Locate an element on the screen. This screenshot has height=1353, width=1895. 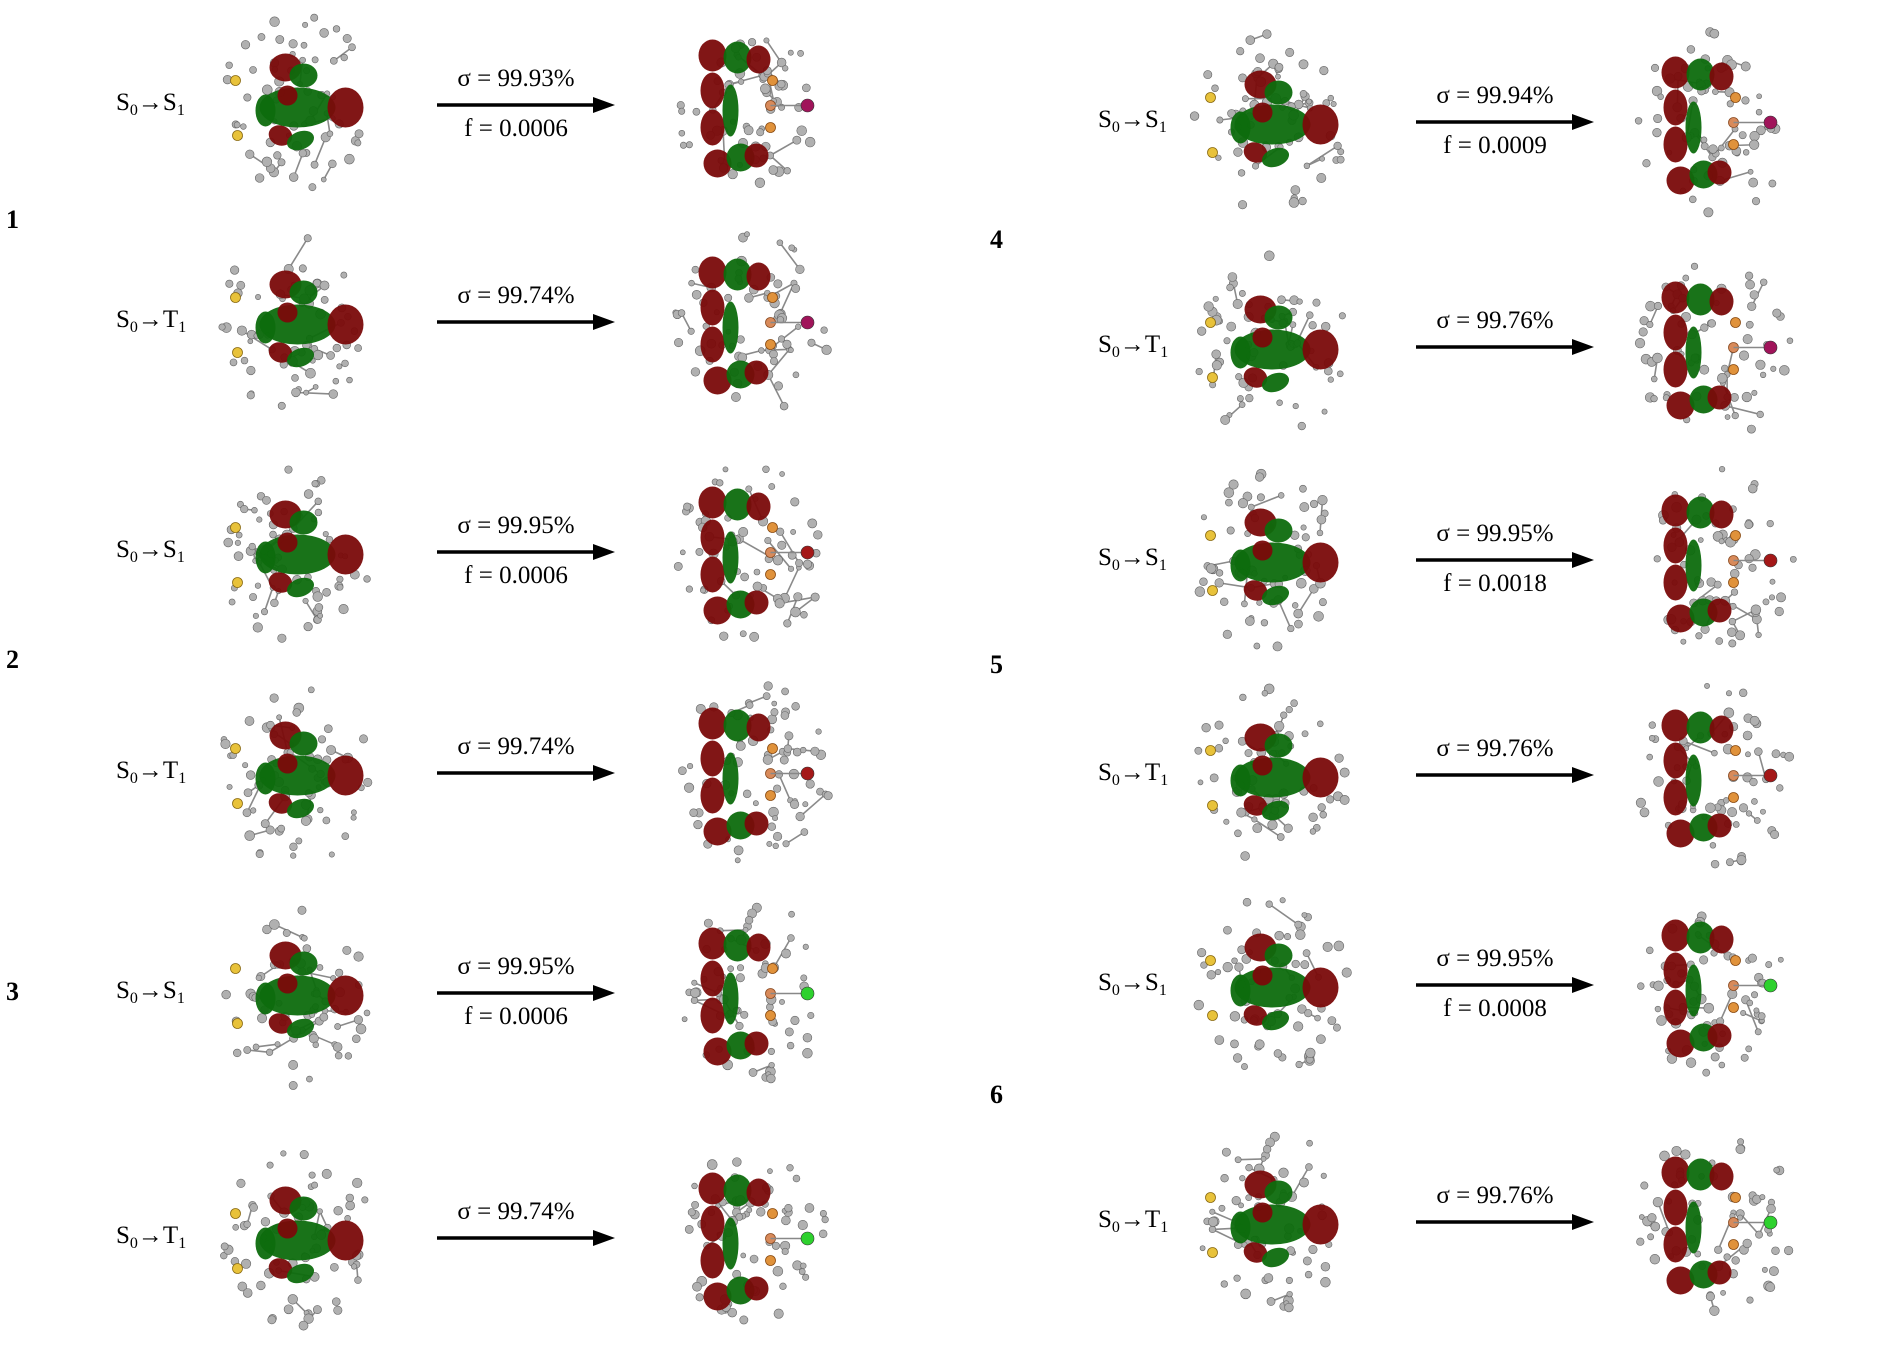
oscillator-strength: f = 0.0009 is located at coordinates (1495, 145).